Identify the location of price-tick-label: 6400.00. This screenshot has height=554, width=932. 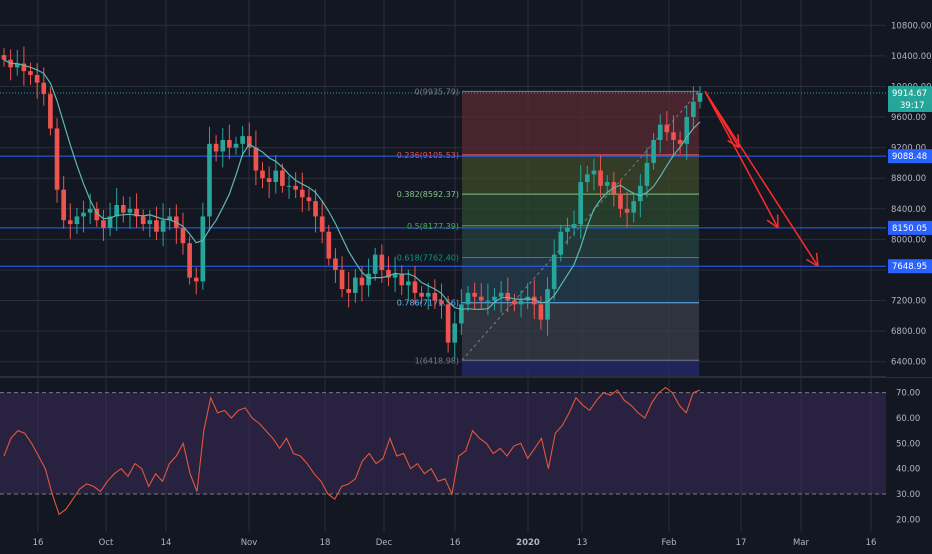
(908, 363).